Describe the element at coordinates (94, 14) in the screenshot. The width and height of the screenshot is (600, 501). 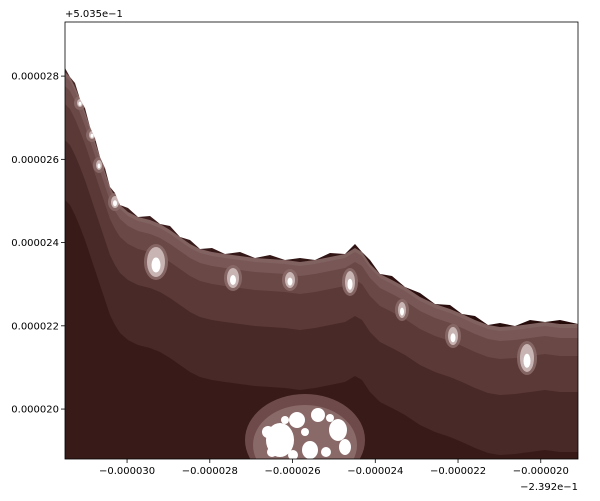
I see `y-offset-label: +5.035e−1` at that location.